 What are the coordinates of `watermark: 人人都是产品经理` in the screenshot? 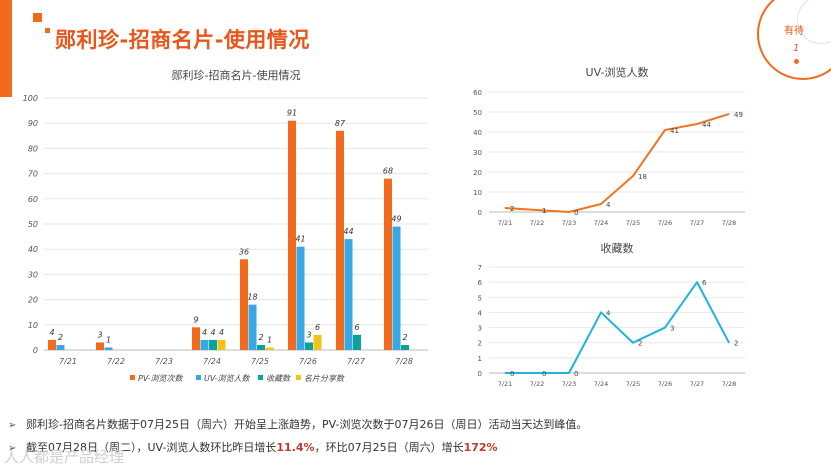 It's located at (64, 457).